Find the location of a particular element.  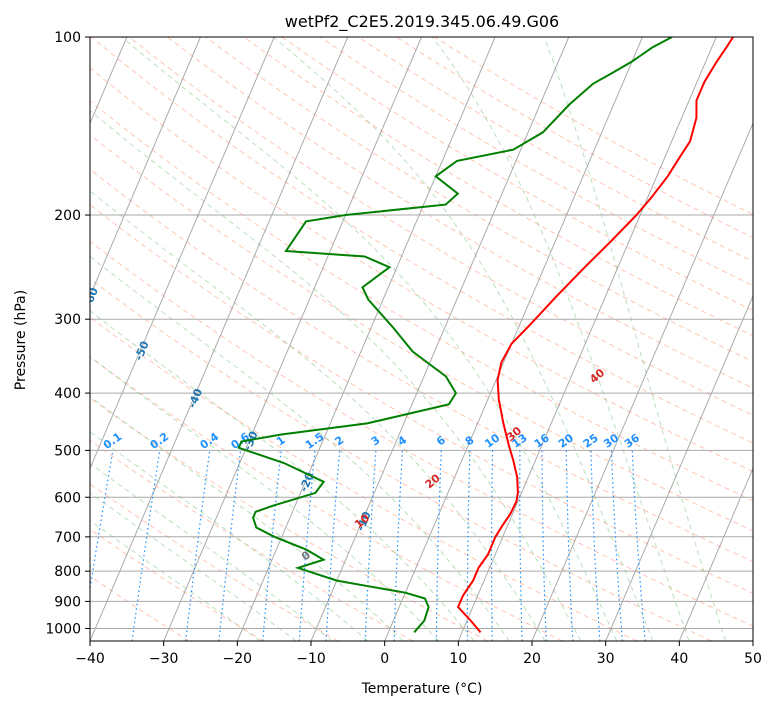

mixing-ratio-label: 1.5 is located at coordinates (314, 441).